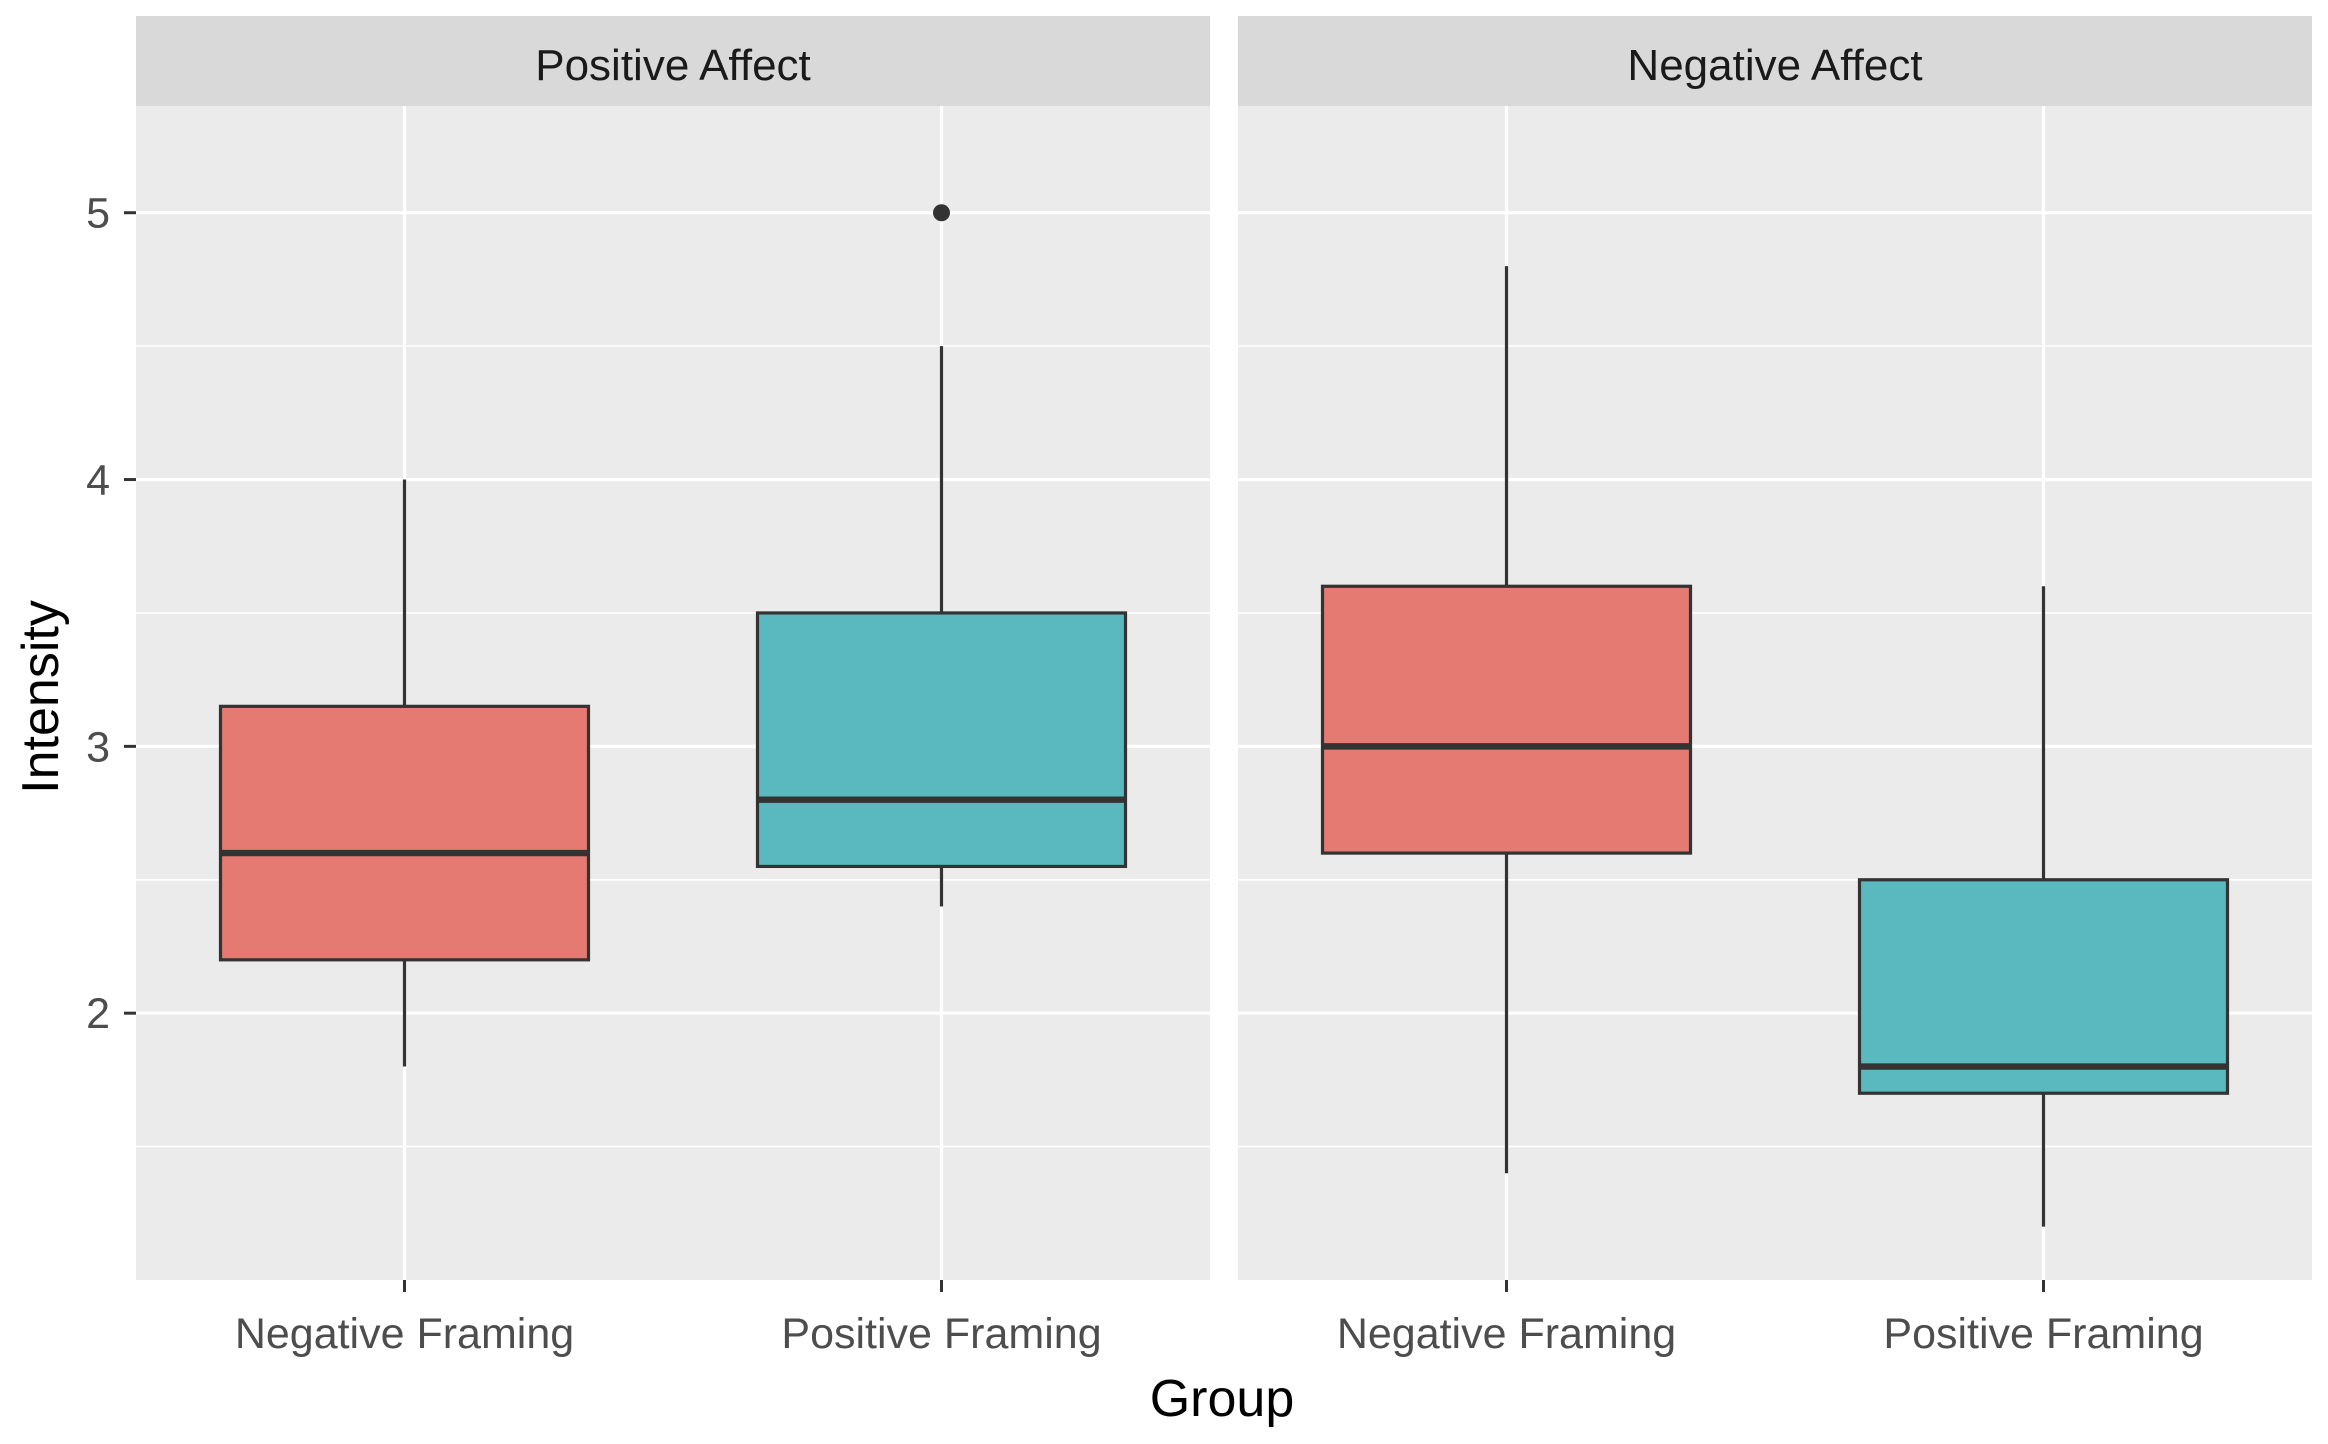  What do you see at coordinates (98, 747) in the screenshot?
I see `y-tick-label: 3` at bounding box center [98, 747].